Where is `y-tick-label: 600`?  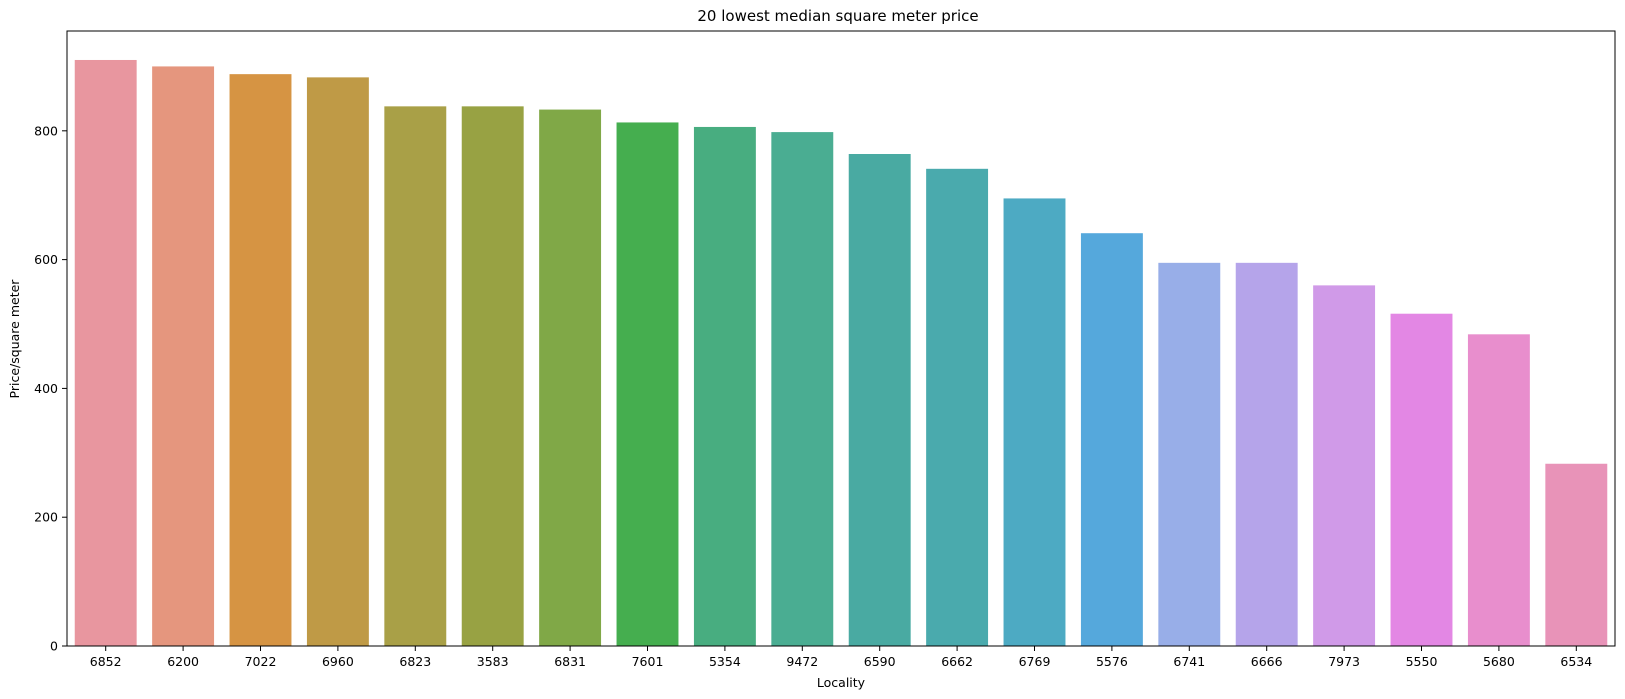
y-tick-label: 600 is located at coordinates (46, 259).